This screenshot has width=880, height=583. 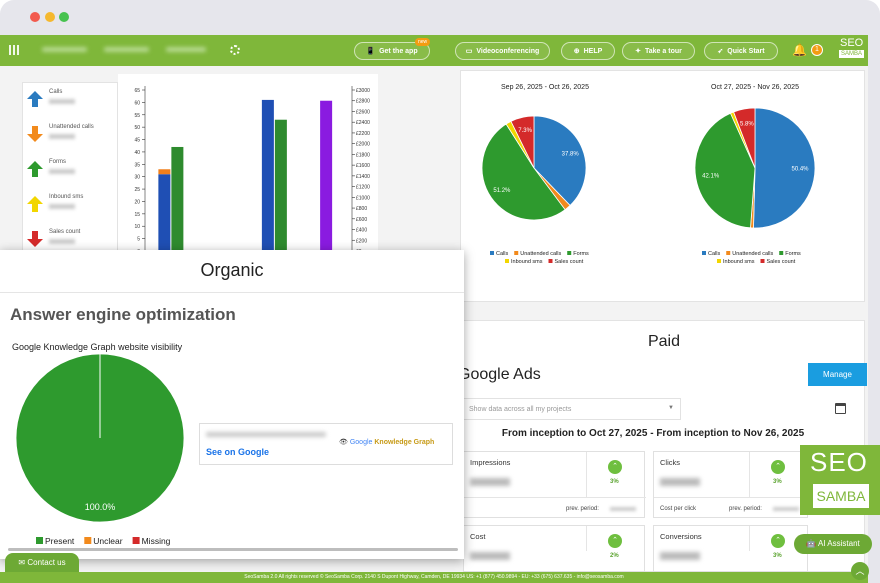 I want to click on ai-assistant-label: AI Assistant, so click(x=838, y=543).